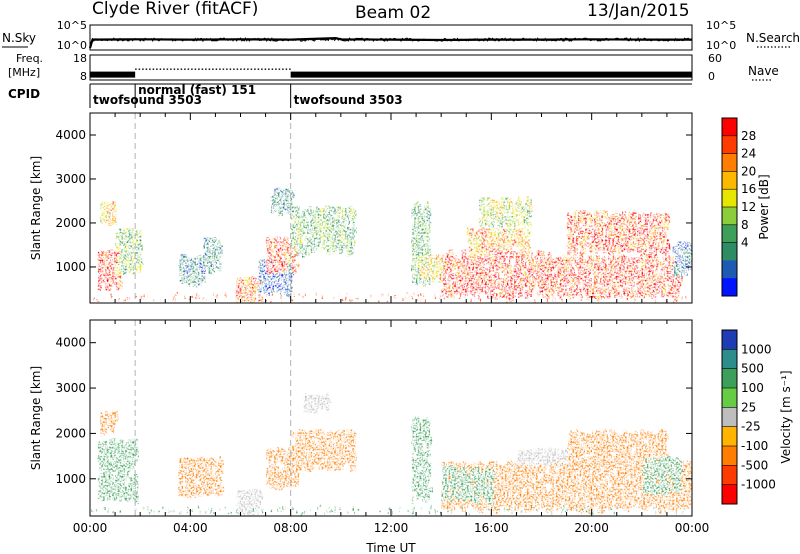 Image resolution: width=800 pixels, height=554 pixels. I want to click on noise-panel: N.Sky 10^5 10^0 10^5 10^0 N.Search, so click(401, 35).